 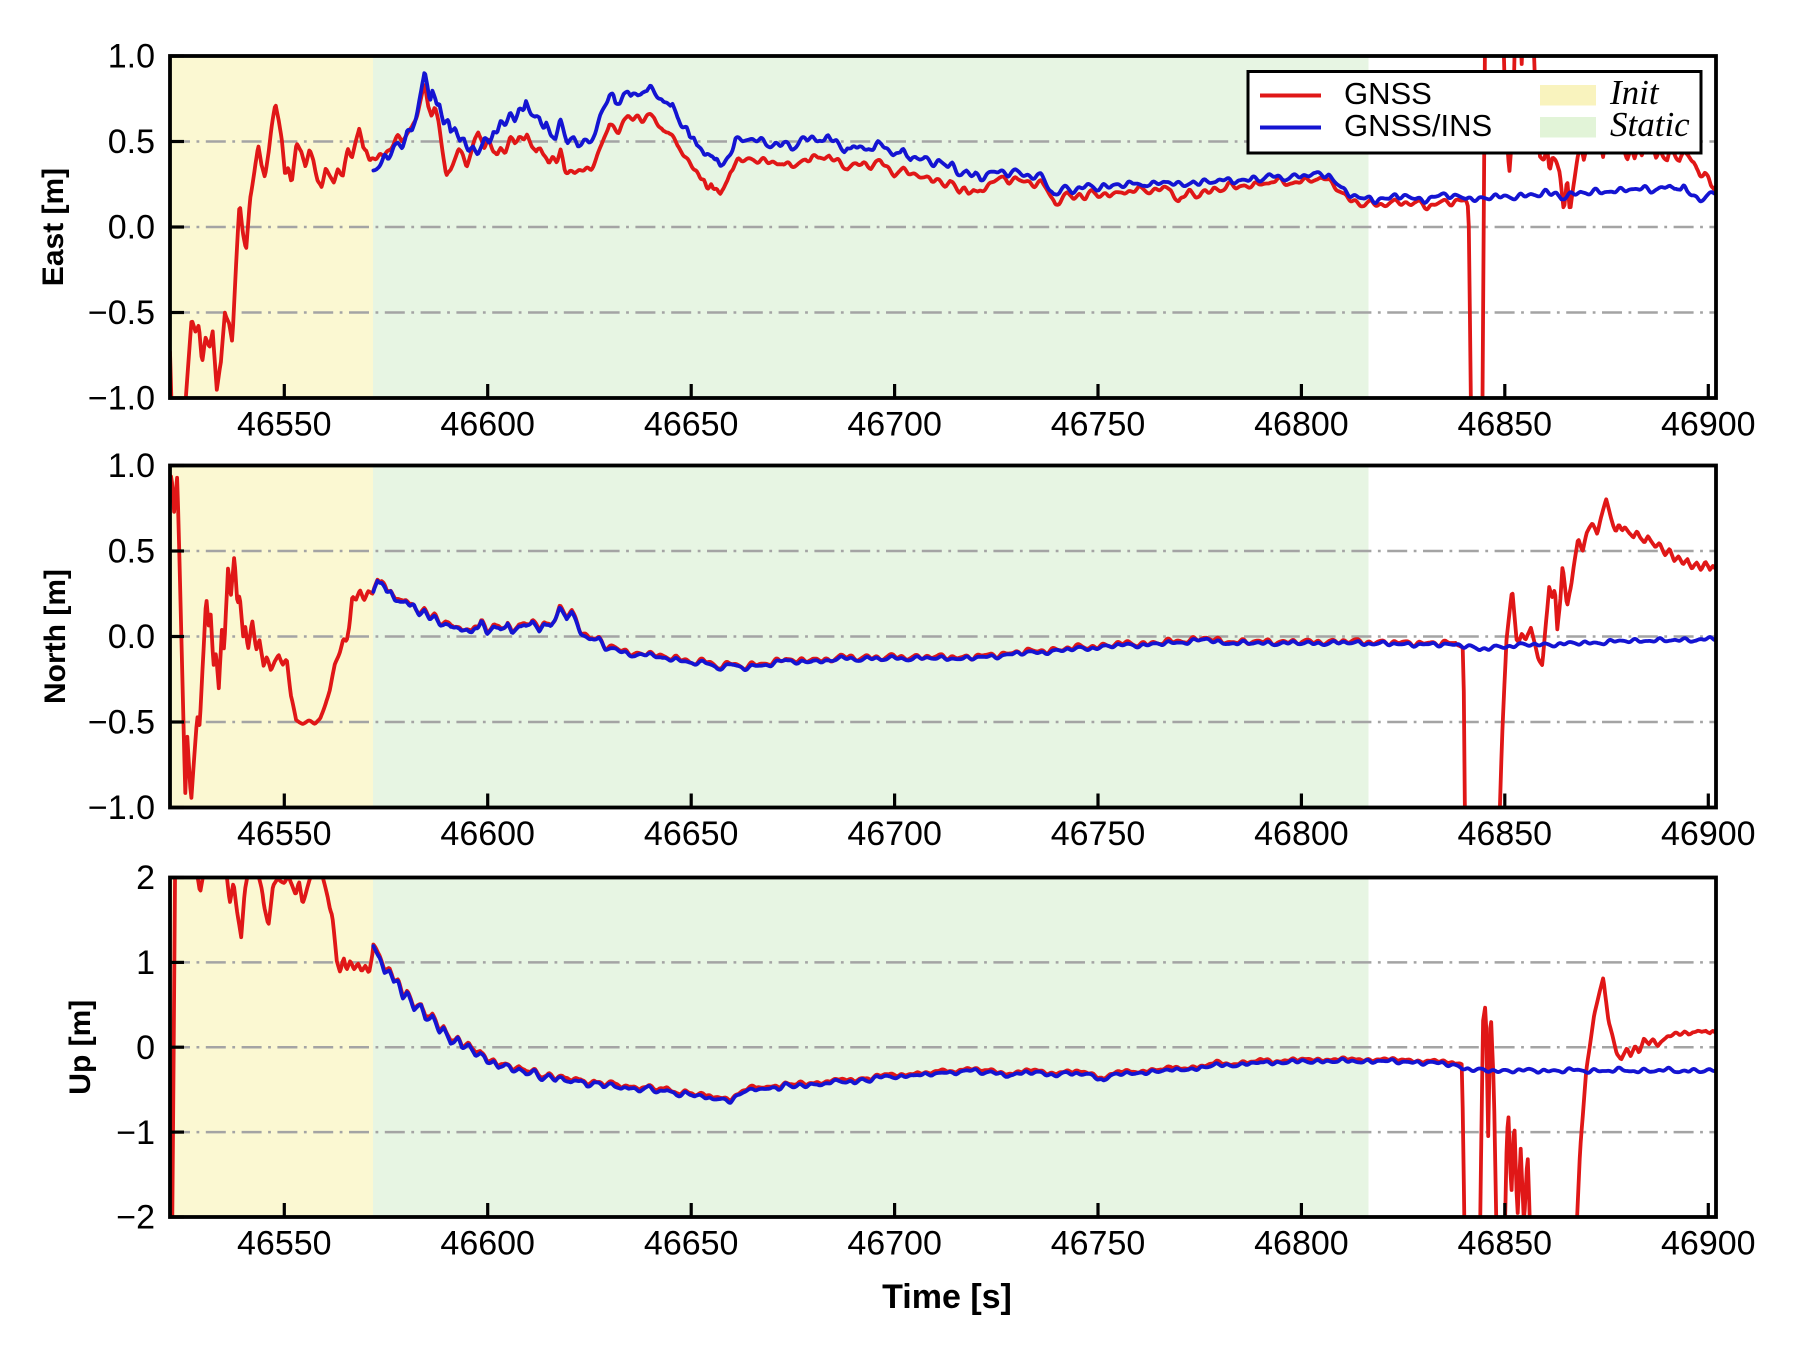 I want to click on svg-text: North [m], so click(x=55, y=636).